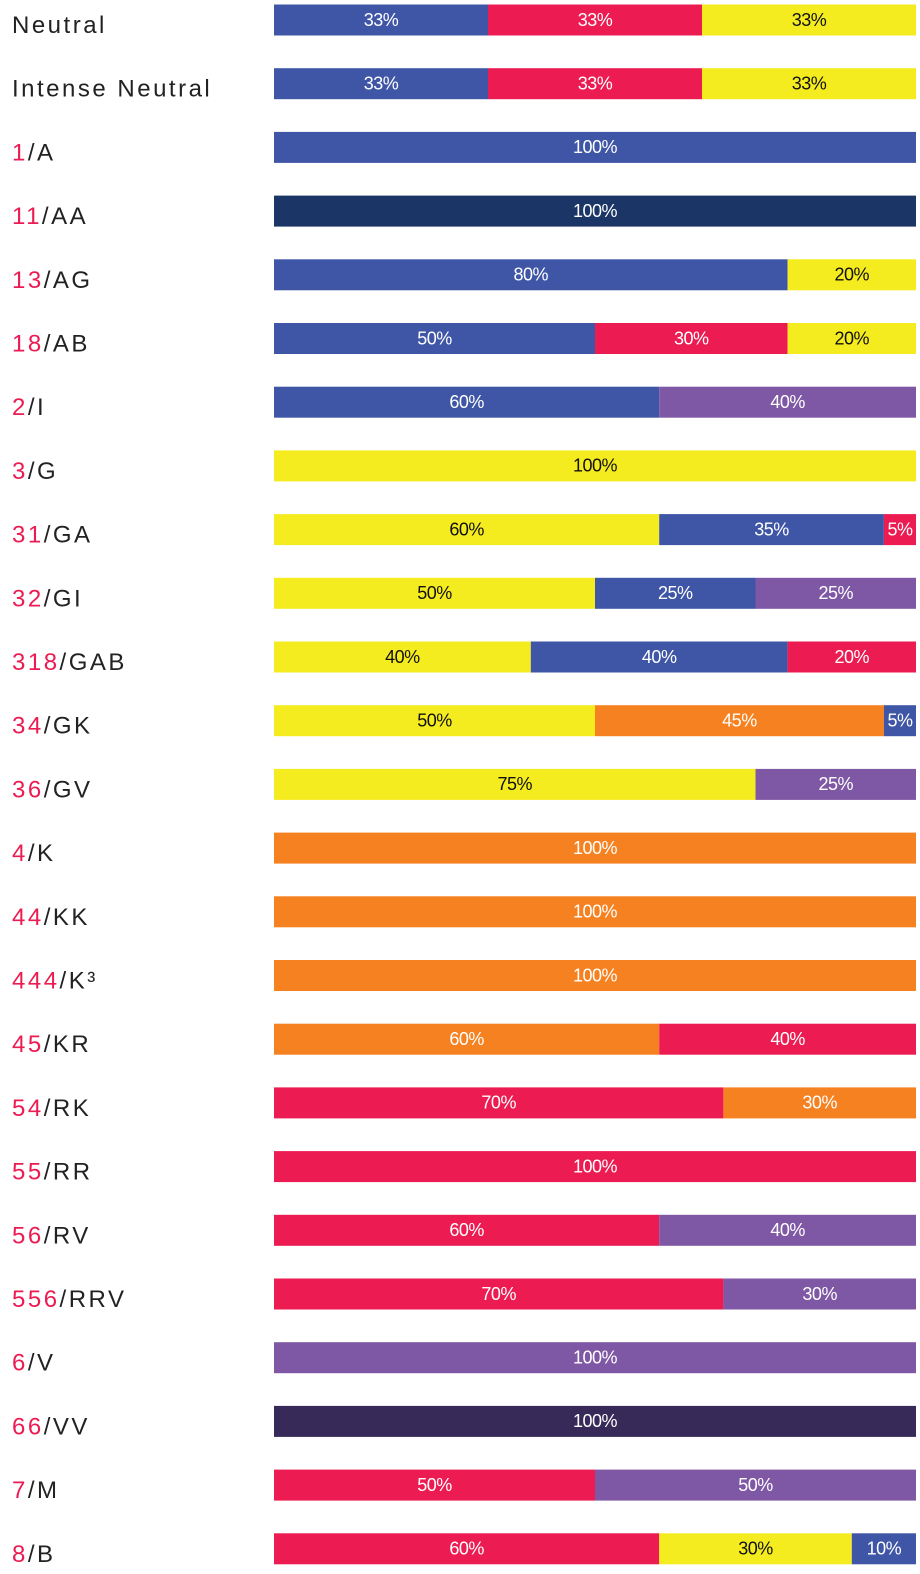  What do you see at coordinates (93, 1299) in the screenshot?
I see `row-name: /RRV` at bounding box center [93, 1299].